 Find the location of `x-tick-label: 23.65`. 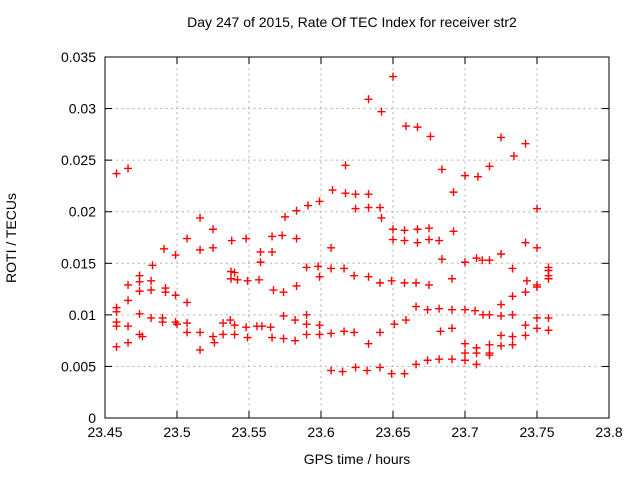

x-tick-label: 23.65 is located at coordinates (392, 432).